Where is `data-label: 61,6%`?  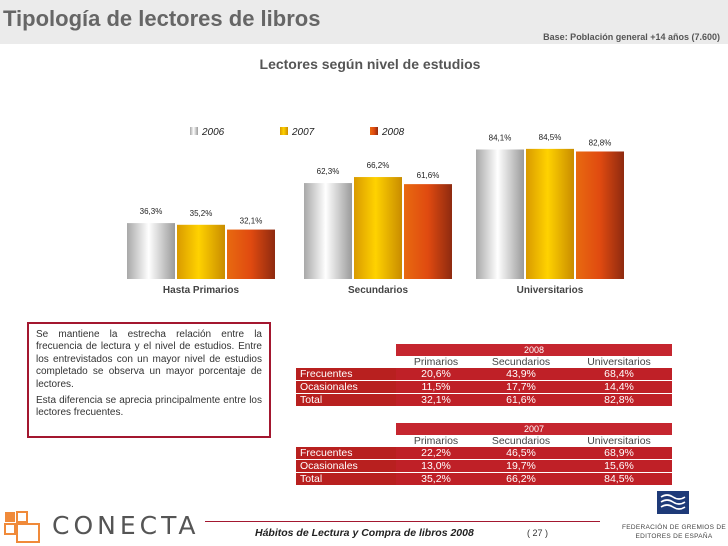
data-label: 61,6% is located at coordinates (428, 175).